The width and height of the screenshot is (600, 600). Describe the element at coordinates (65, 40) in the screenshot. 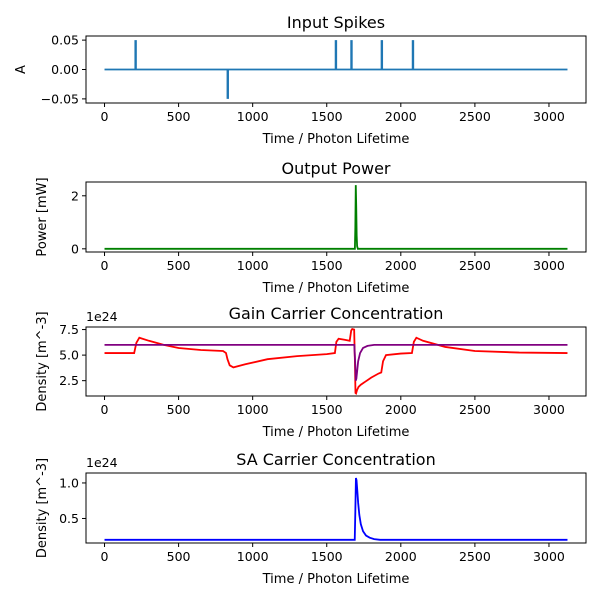

I see `y-tick-label: 0.05` at that location.